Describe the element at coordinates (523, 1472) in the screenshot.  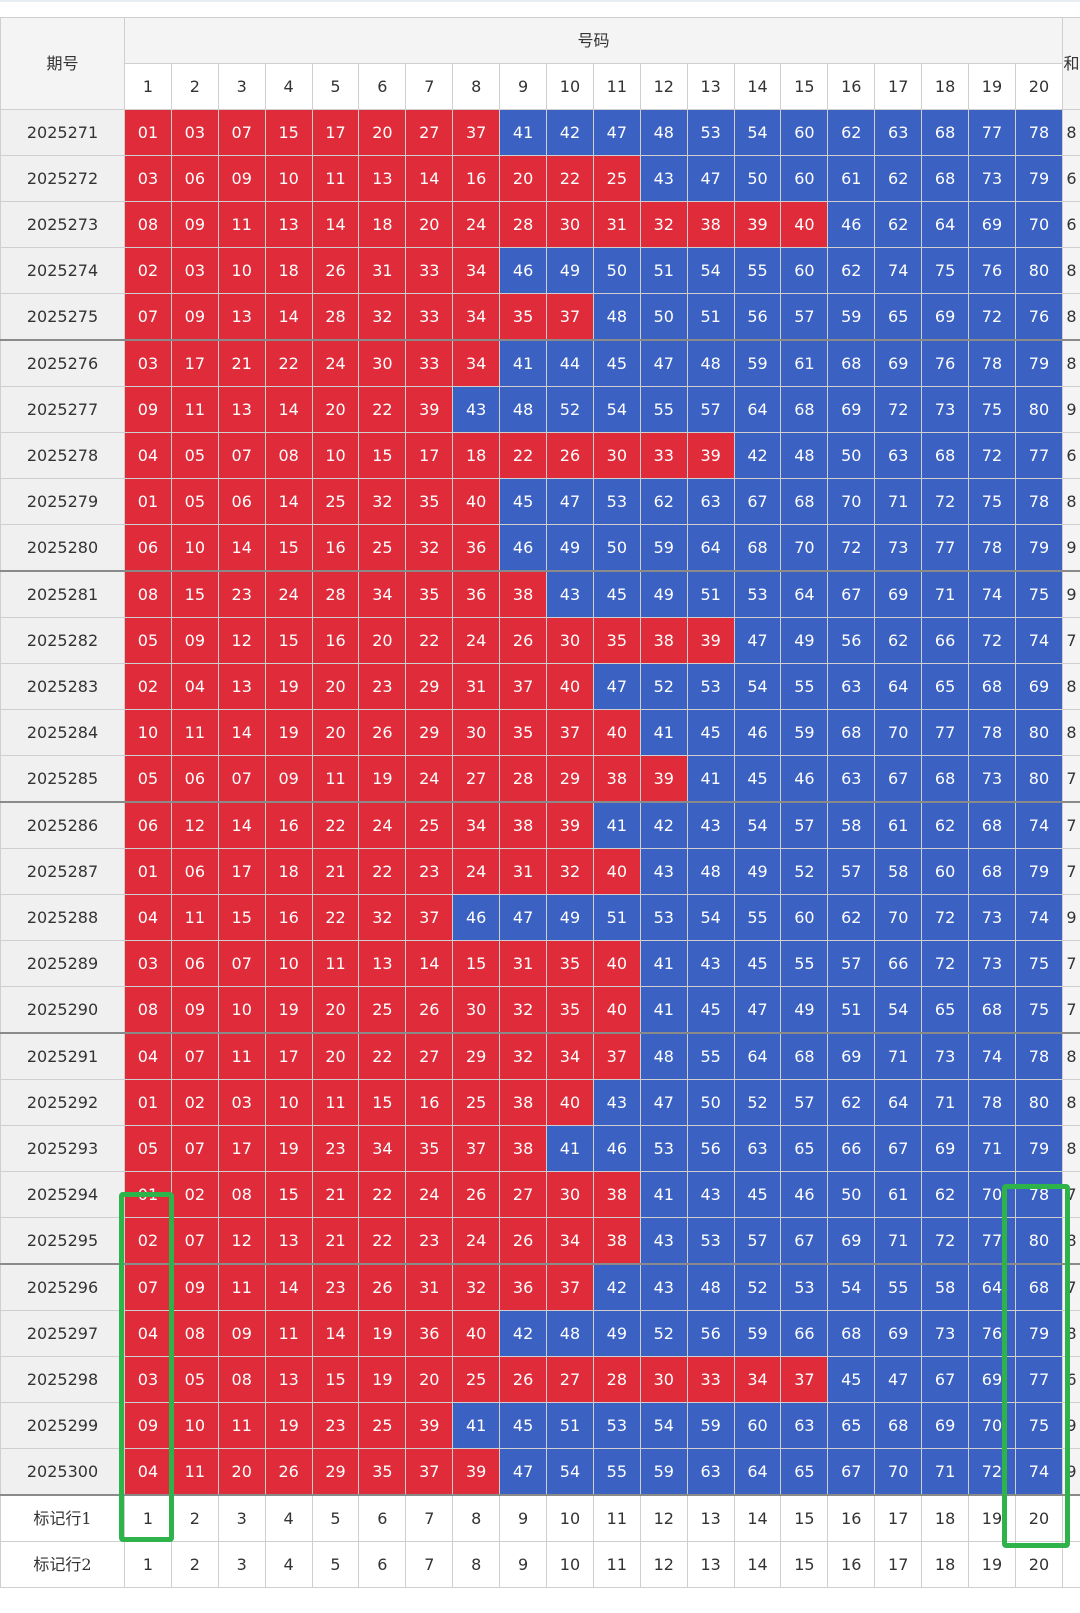
I see `number-cell: 47` at that location.